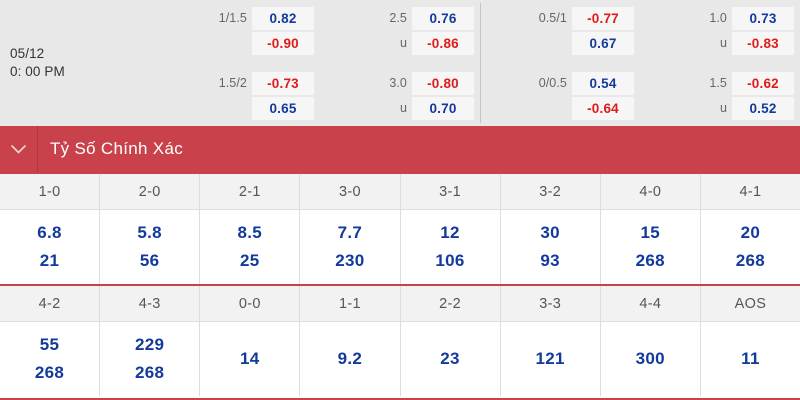  What do you see at coordinates (237, 108) in the screenshot?
I see `odds-line: 0.65` at bounding box center [237, 108].